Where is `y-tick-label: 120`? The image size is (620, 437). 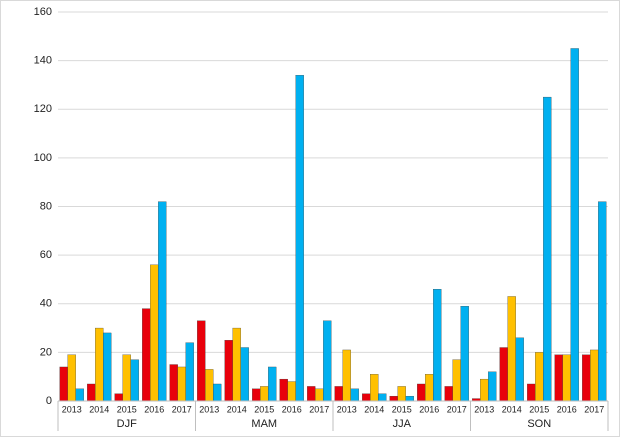 y-tick-label: 120 is located at coordinates (43, 109).